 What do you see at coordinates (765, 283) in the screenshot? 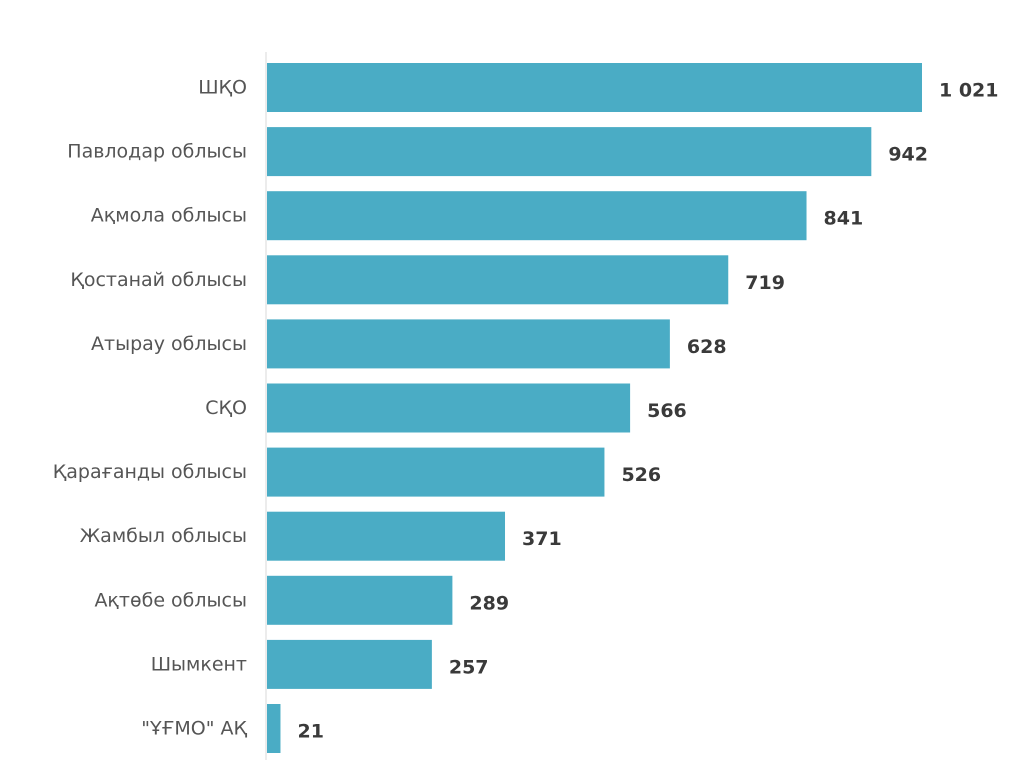
I see `value-label: 719` at bounding box center [765, 283].